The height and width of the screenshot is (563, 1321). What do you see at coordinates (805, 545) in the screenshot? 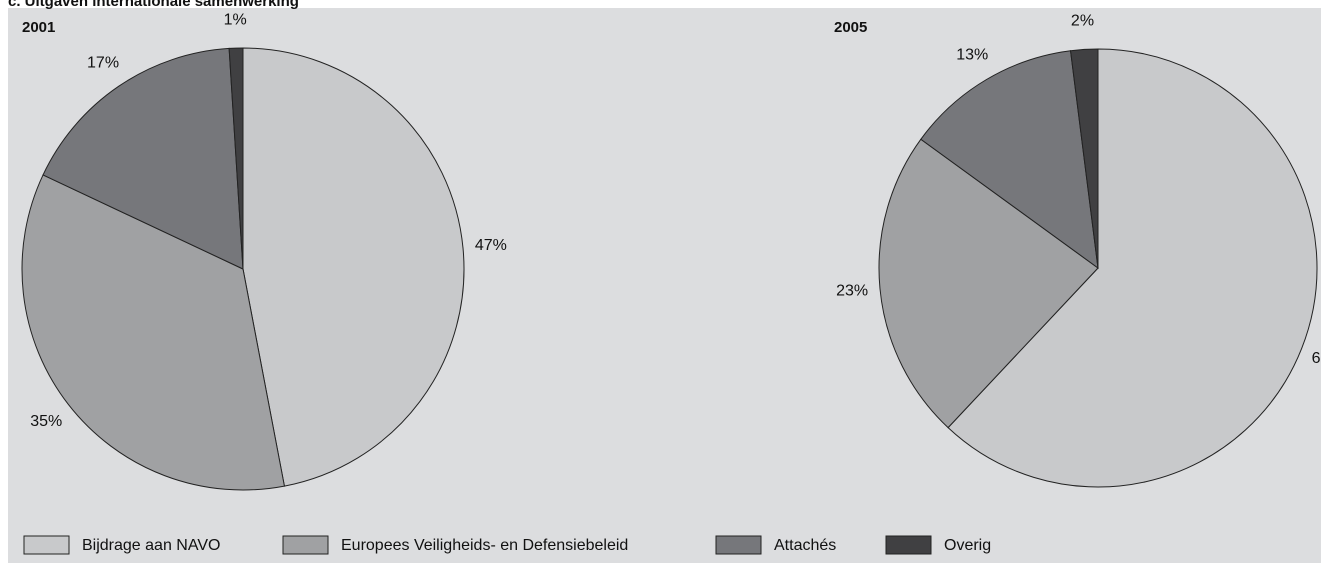
I see `legend-label: Attachés` at bounding box center [805, 545].